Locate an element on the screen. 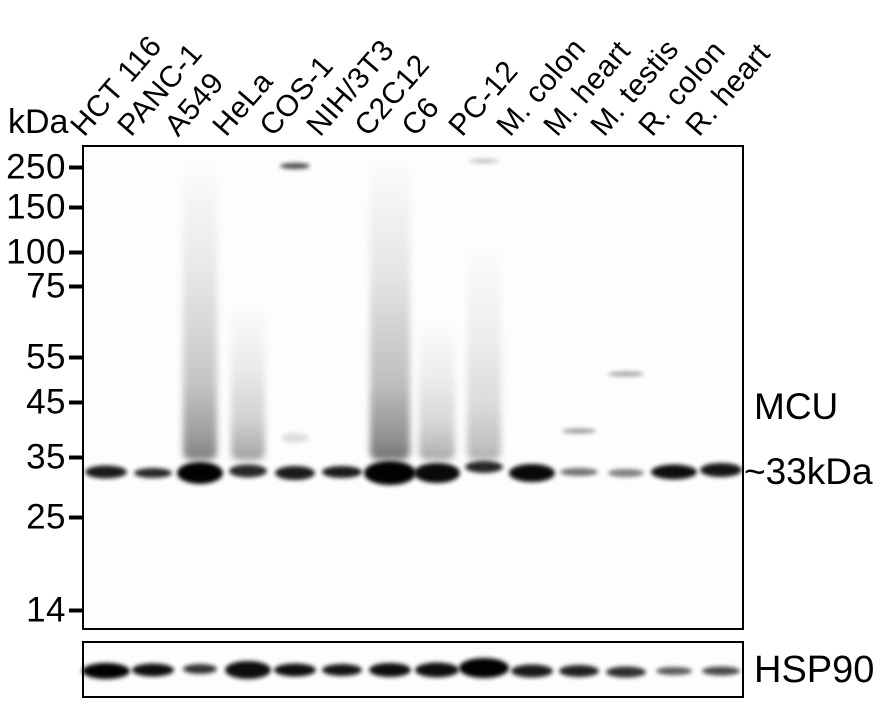  marker-label: 75 is located at coordinates (46, 286).